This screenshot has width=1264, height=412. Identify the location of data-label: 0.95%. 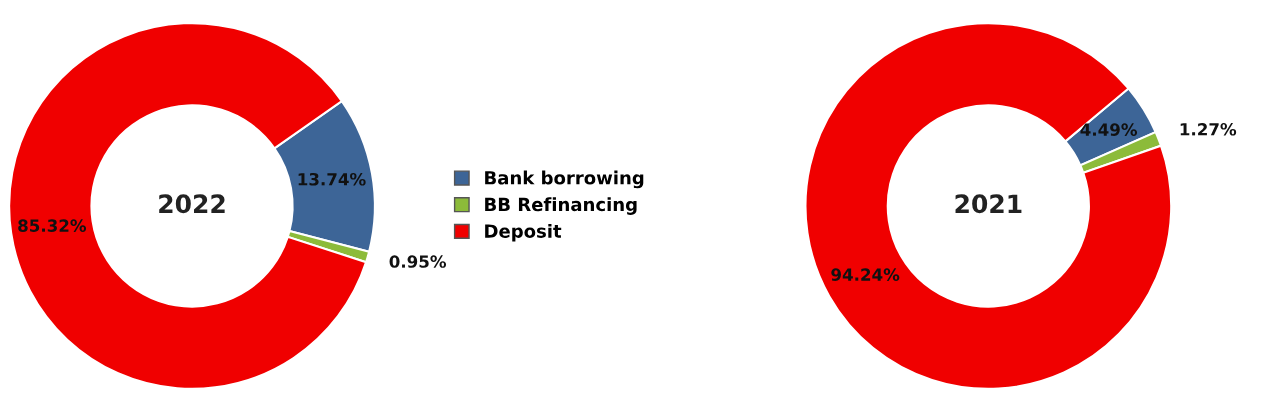
(418, 261).